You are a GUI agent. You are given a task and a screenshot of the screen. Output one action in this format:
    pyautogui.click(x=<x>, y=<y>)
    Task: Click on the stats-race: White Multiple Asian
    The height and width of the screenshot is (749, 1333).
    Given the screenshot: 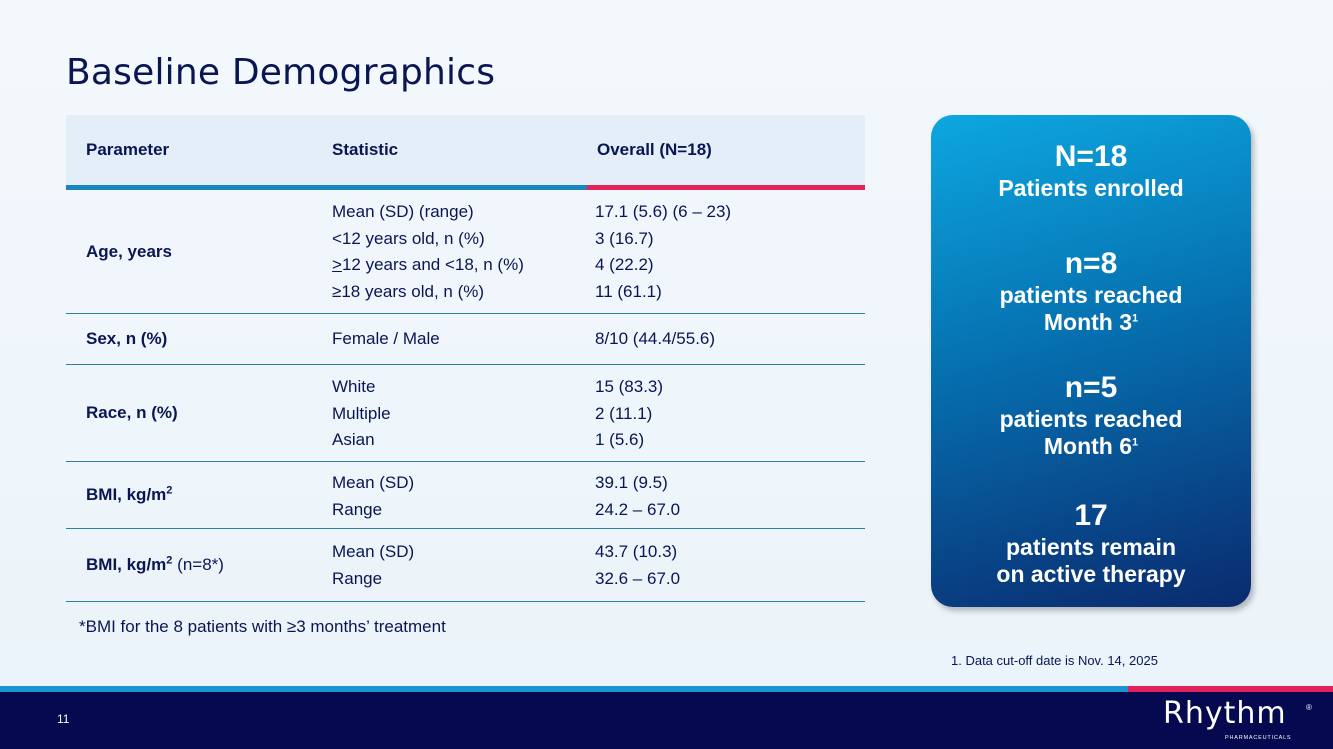 What is the action you would take?
    pyautogui.click(x=361, y=414)
    